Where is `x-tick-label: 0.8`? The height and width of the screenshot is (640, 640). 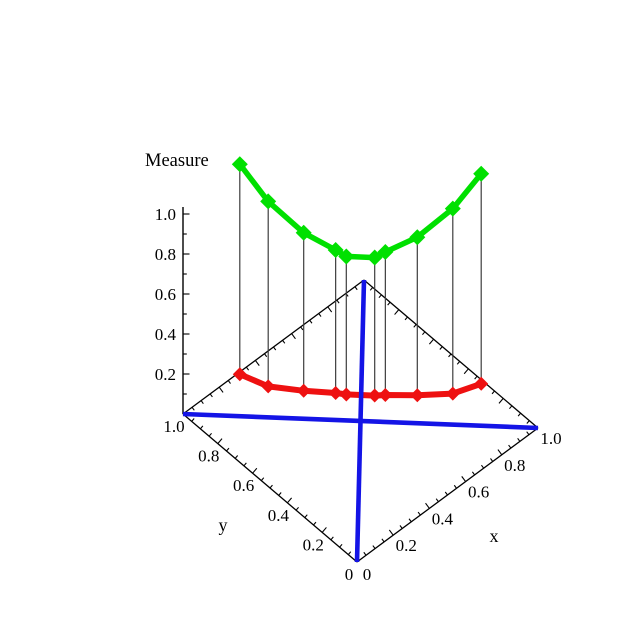
x-tick-label: 0.8 is located at coordinates (514, 465).